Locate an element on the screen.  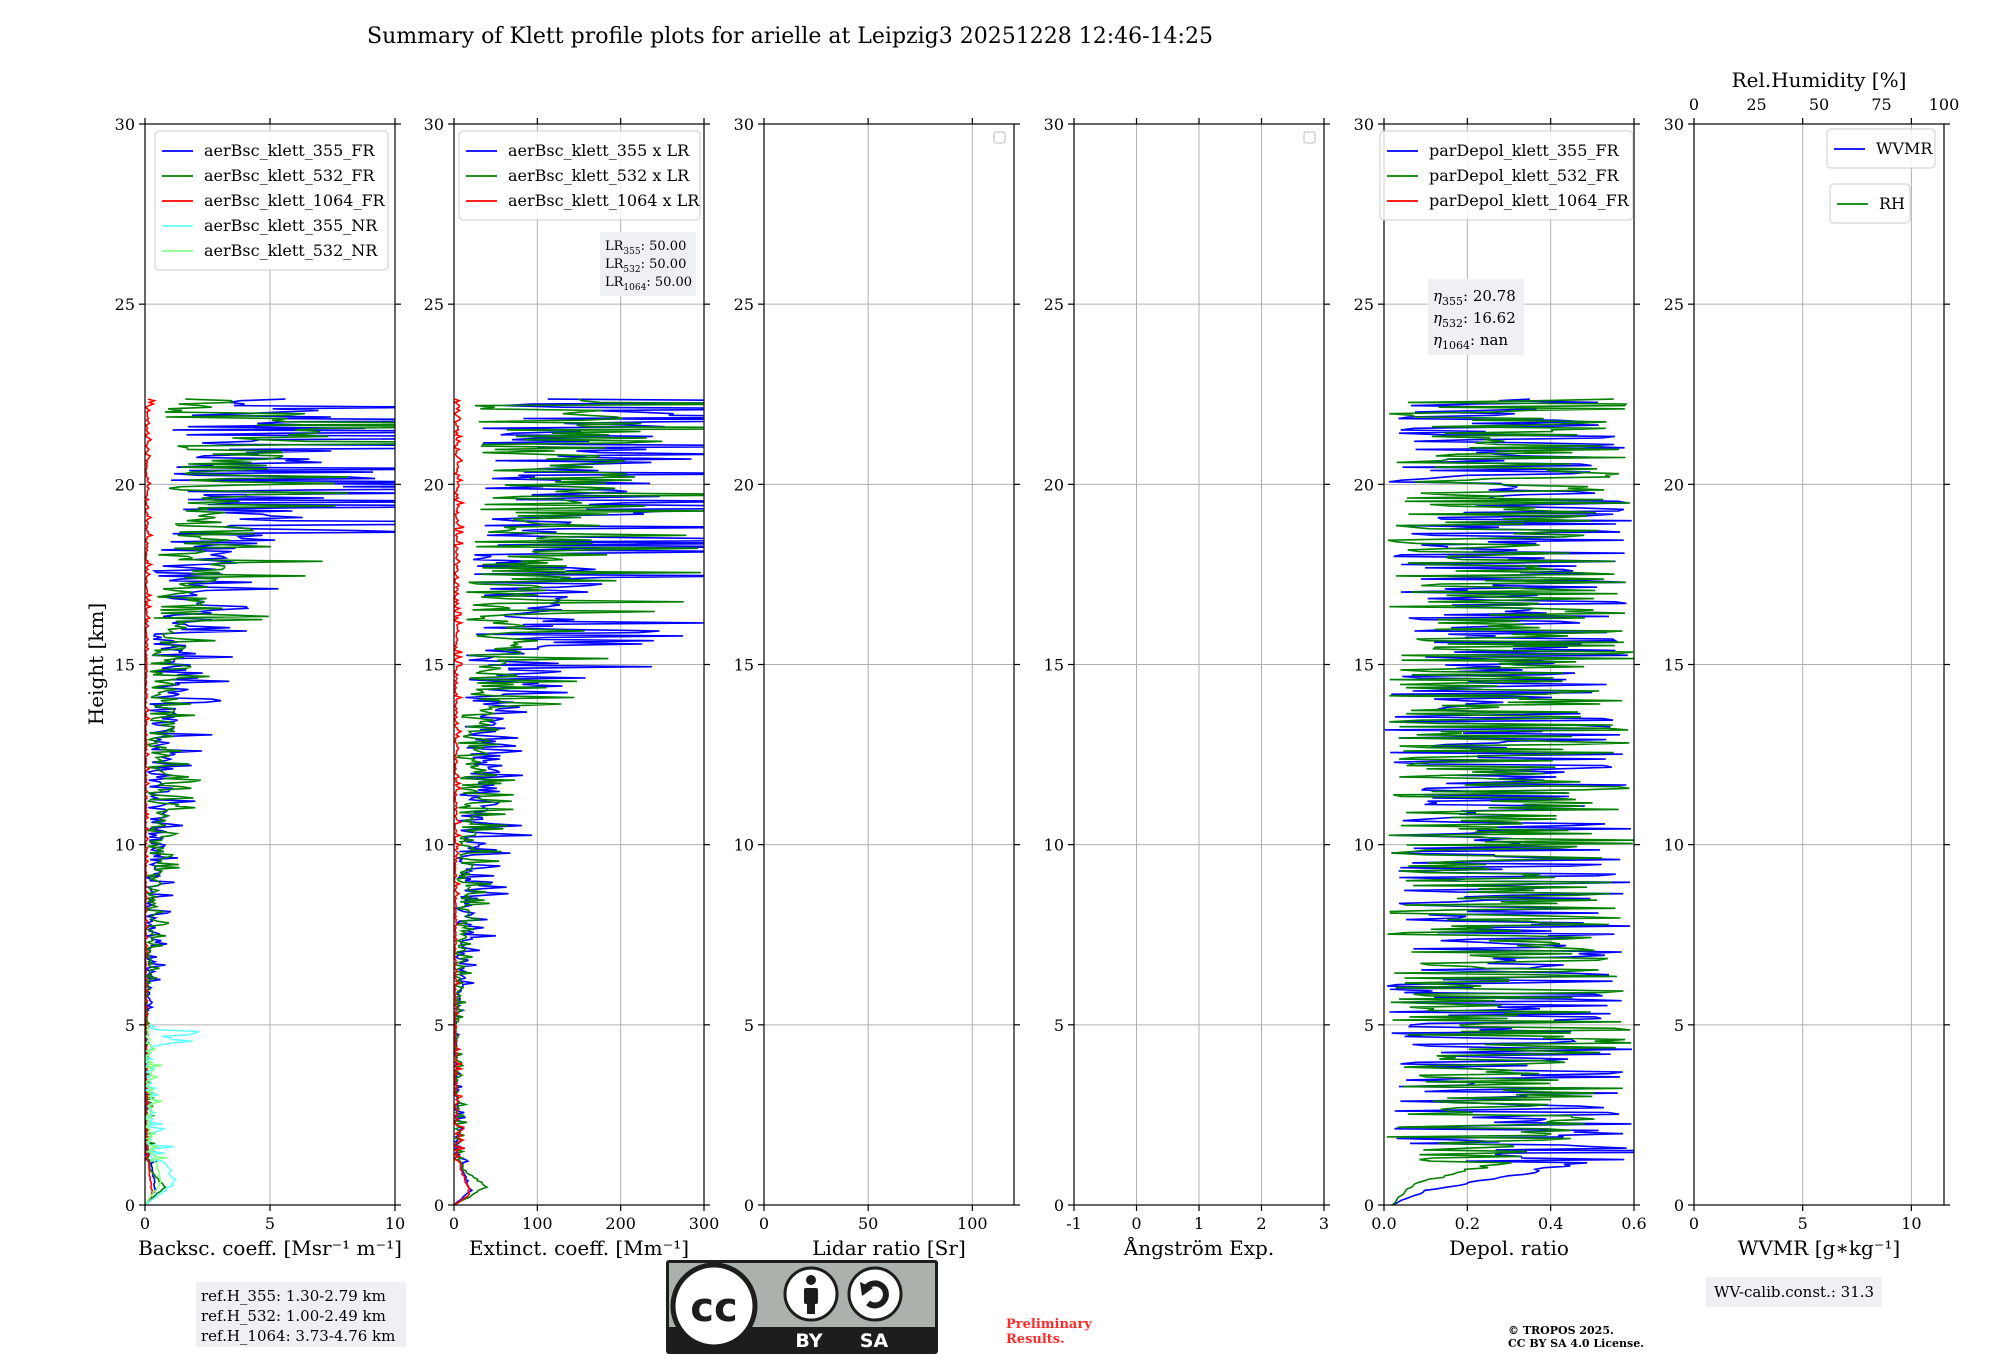
info-line: ref.H_355: 1.30-2.79 km is located at coordinates (293, 1296).